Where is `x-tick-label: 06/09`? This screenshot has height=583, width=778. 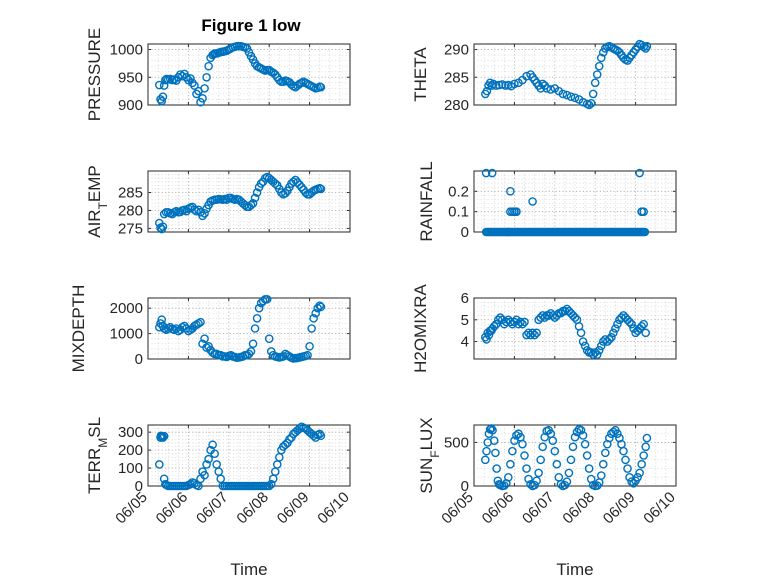
x-tick-label: 06/09 is located at coordinates (293, 508).